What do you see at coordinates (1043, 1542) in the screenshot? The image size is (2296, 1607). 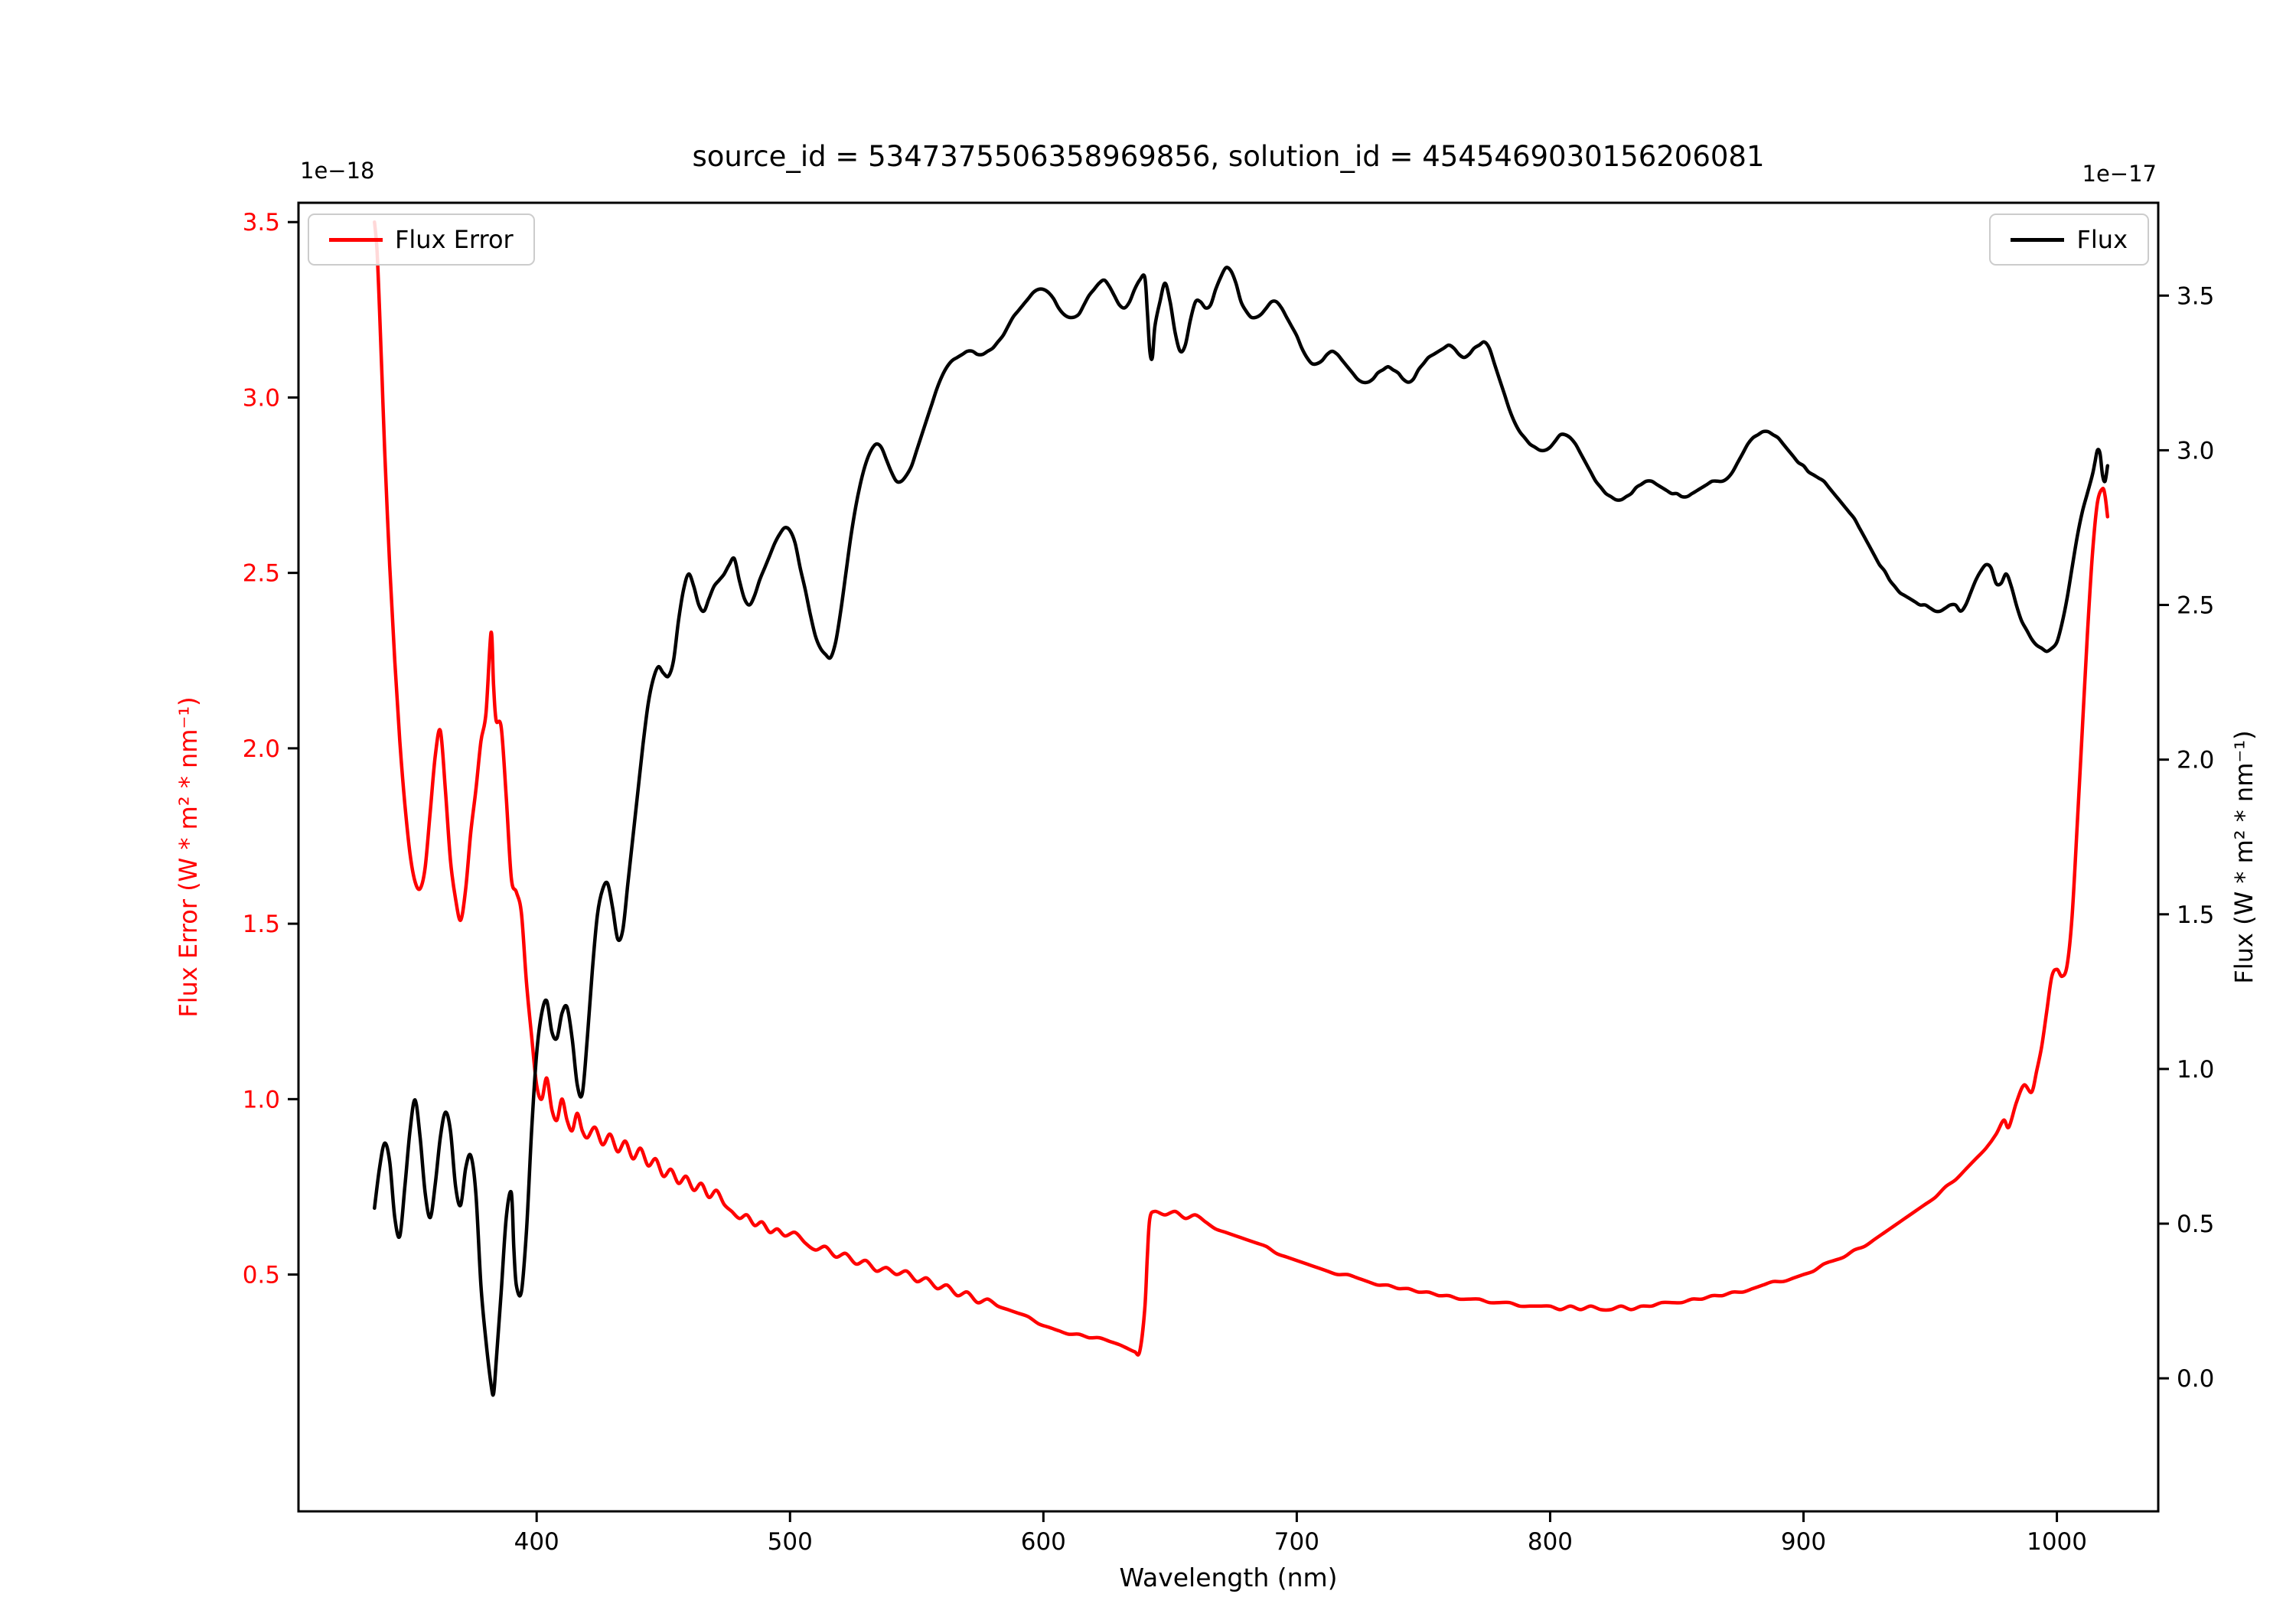 I see `x-tick-label: 600` at bounding box center [1043, 1542].